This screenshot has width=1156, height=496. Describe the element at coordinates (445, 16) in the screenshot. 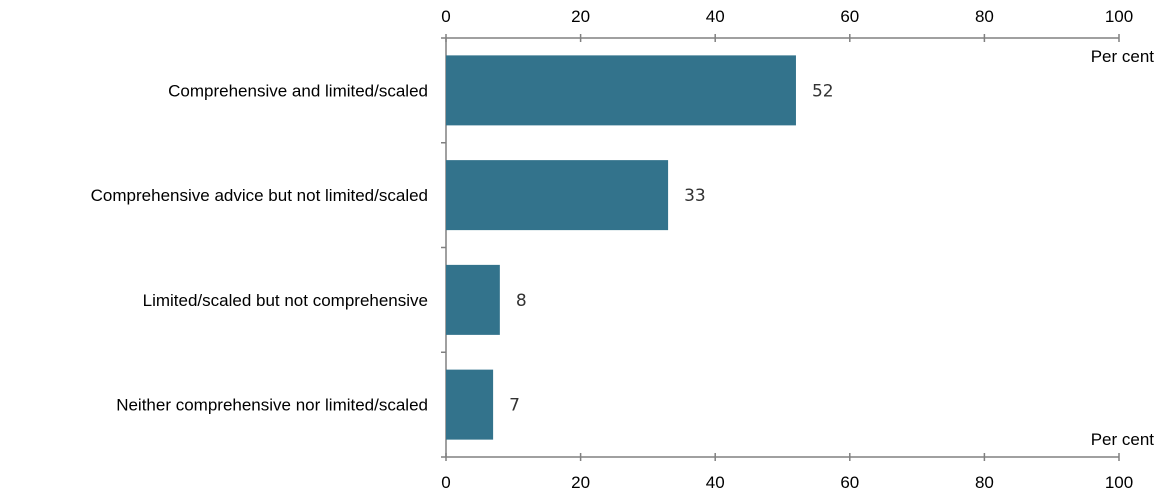

I see `x-tick-label-top: 0` at that location.